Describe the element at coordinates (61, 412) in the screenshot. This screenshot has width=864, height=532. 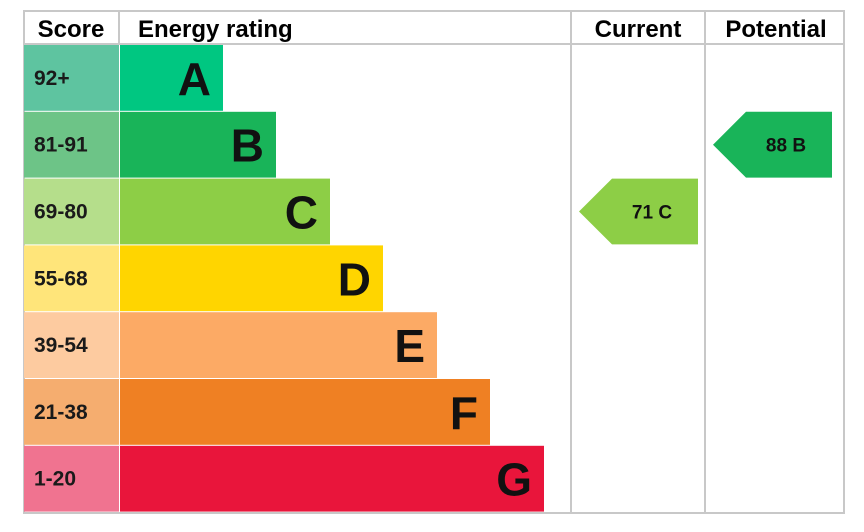
I see `score-range-f: 21-38` at that location.